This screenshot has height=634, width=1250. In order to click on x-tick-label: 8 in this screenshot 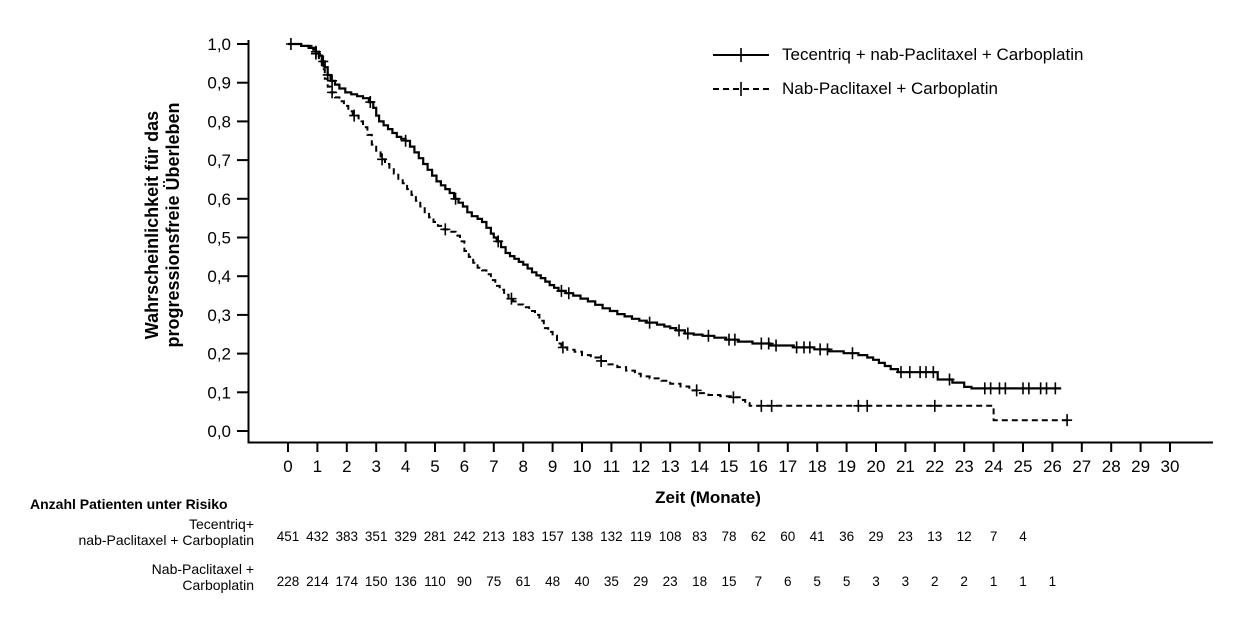, I will do `click(522, 466)`.